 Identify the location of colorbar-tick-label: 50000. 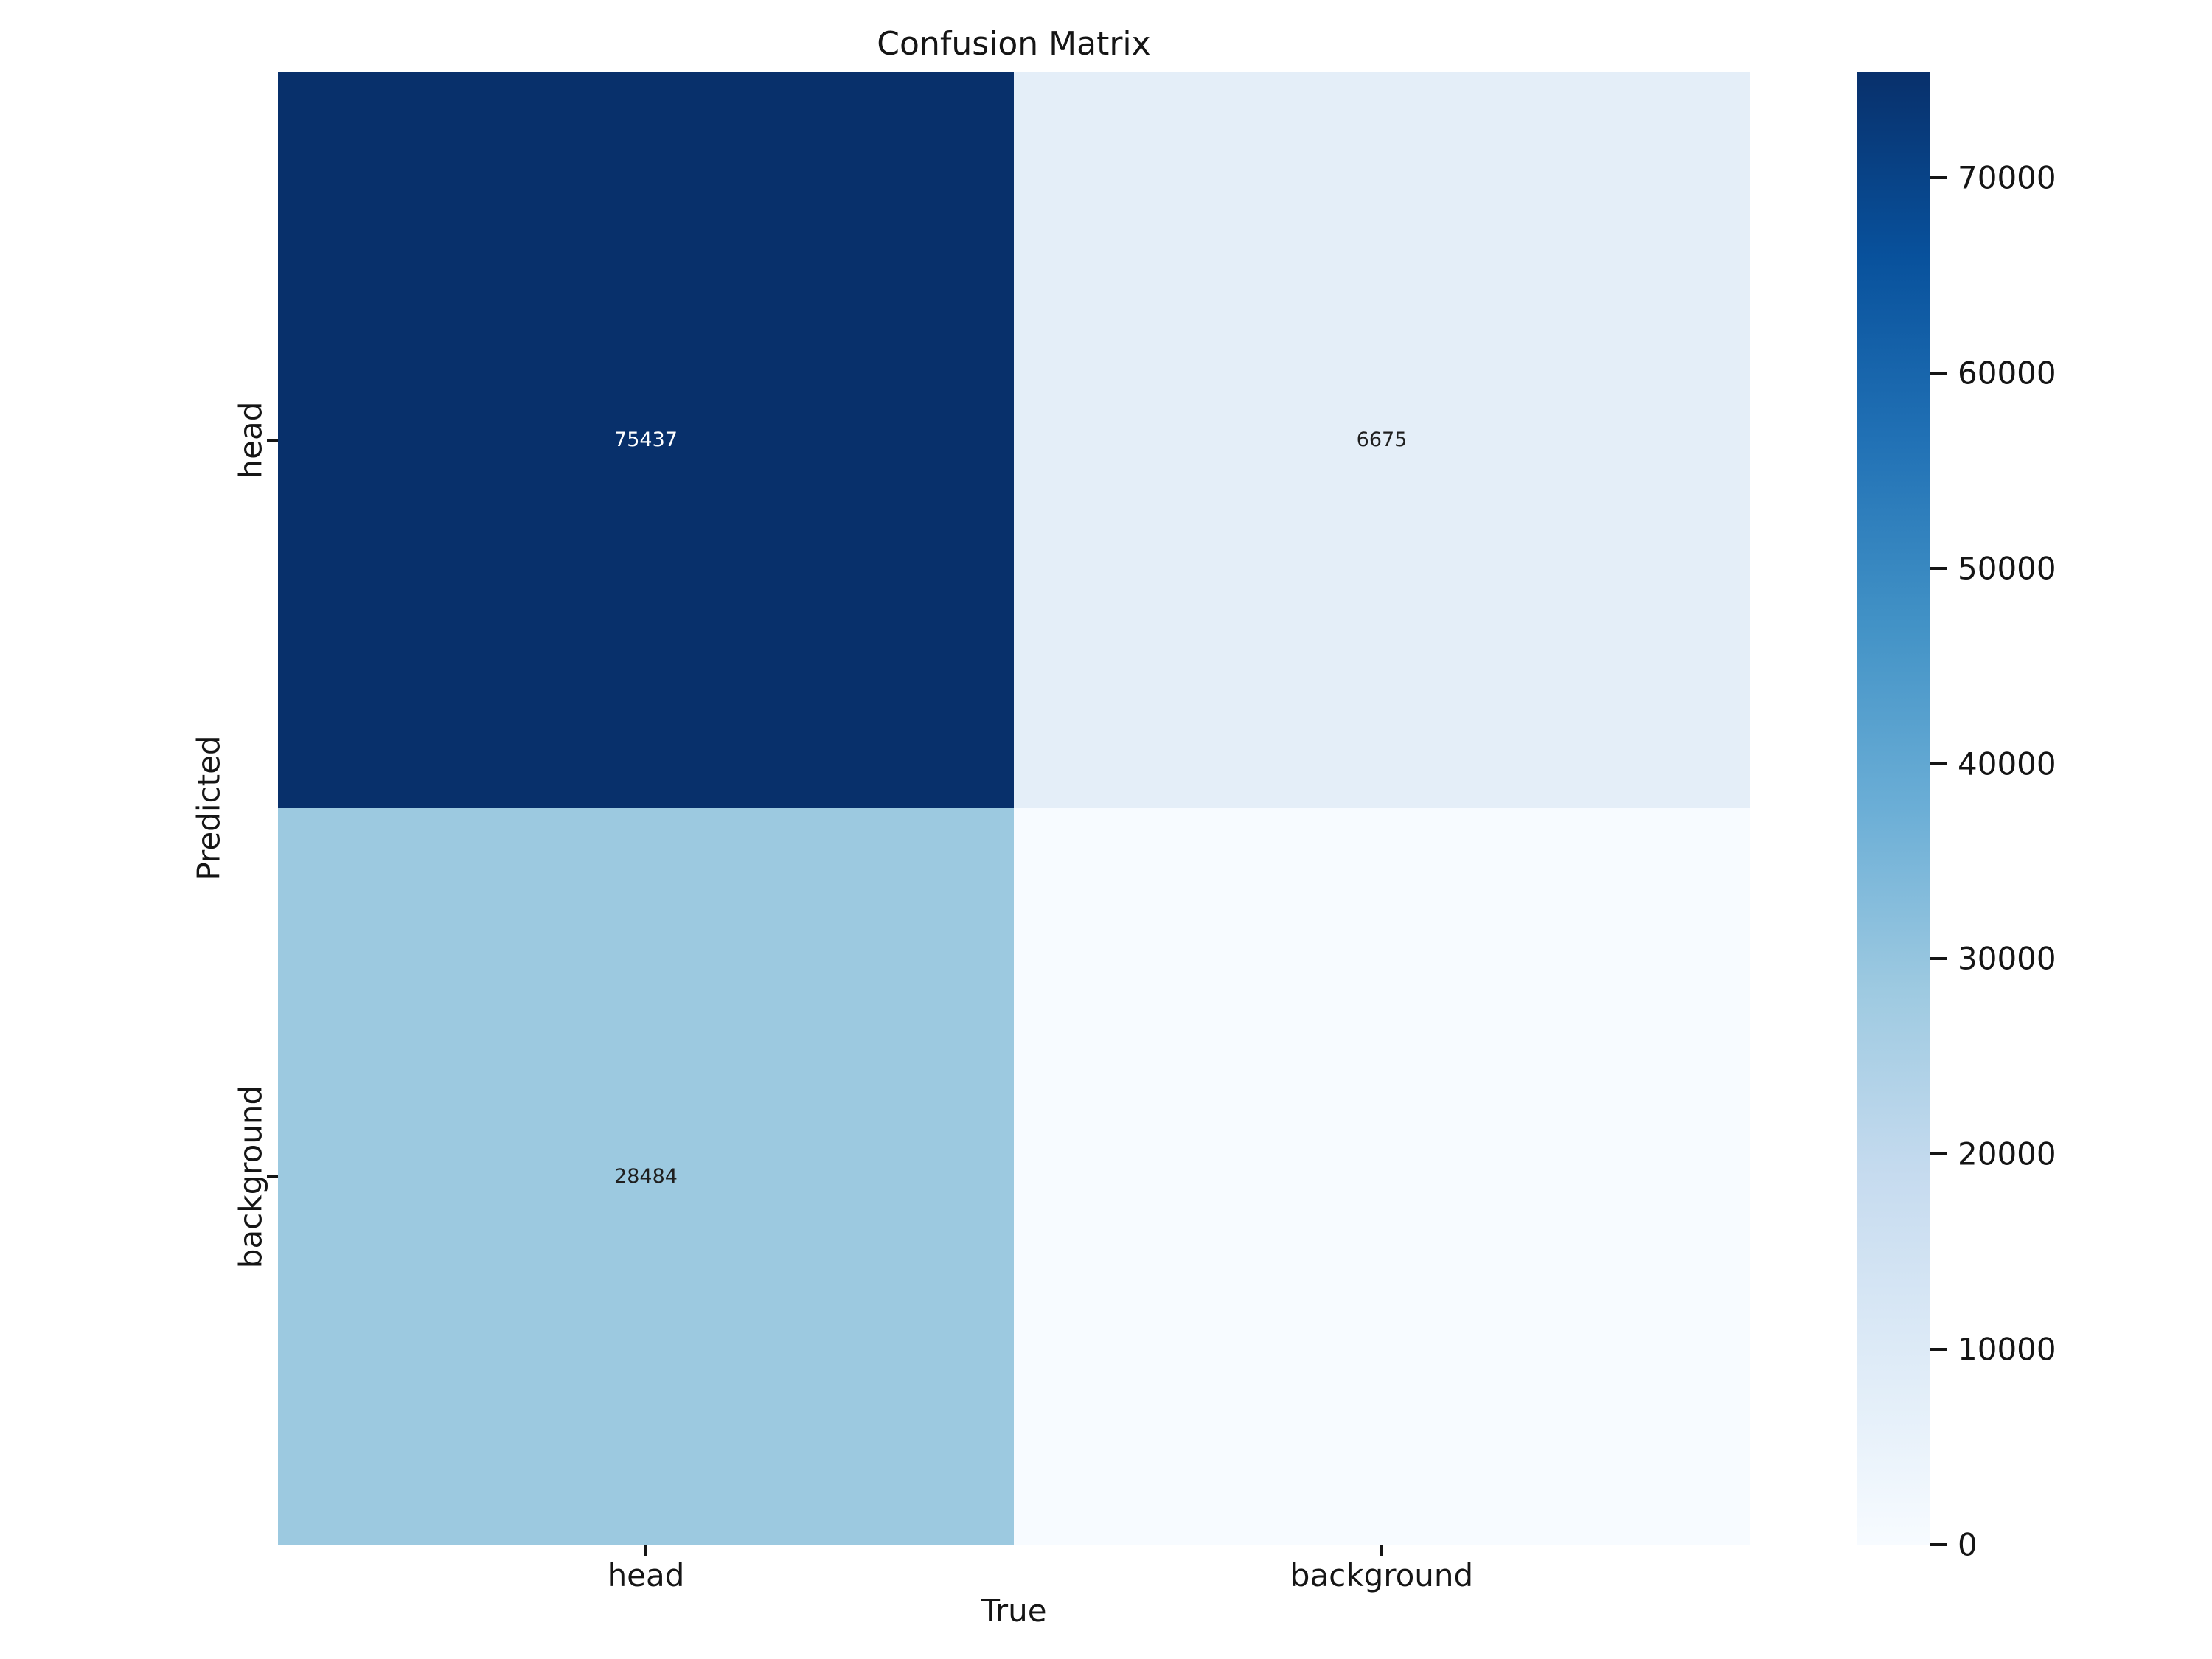
(2007, 568).